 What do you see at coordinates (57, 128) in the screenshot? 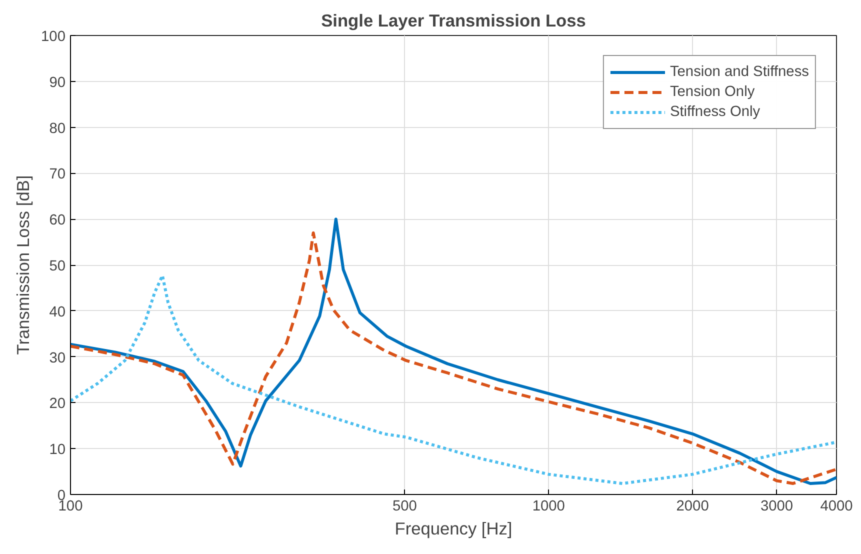
I see `y-tick-label: 80` at bounding box center [57, 128].